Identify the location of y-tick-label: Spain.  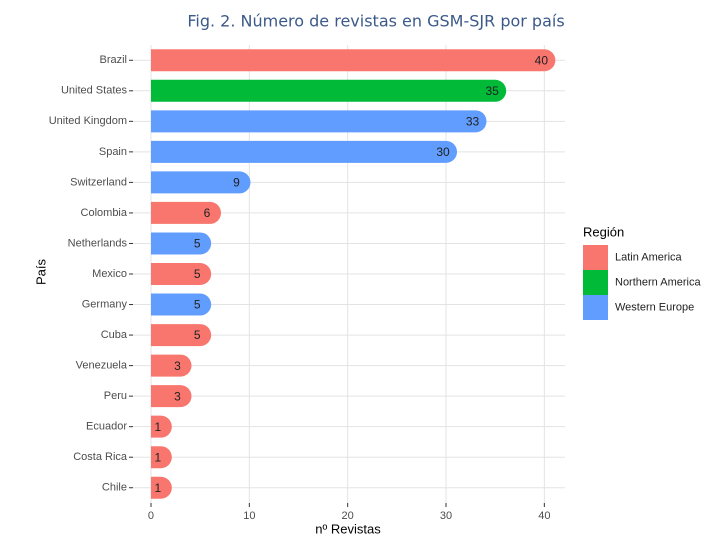
(113, 152).